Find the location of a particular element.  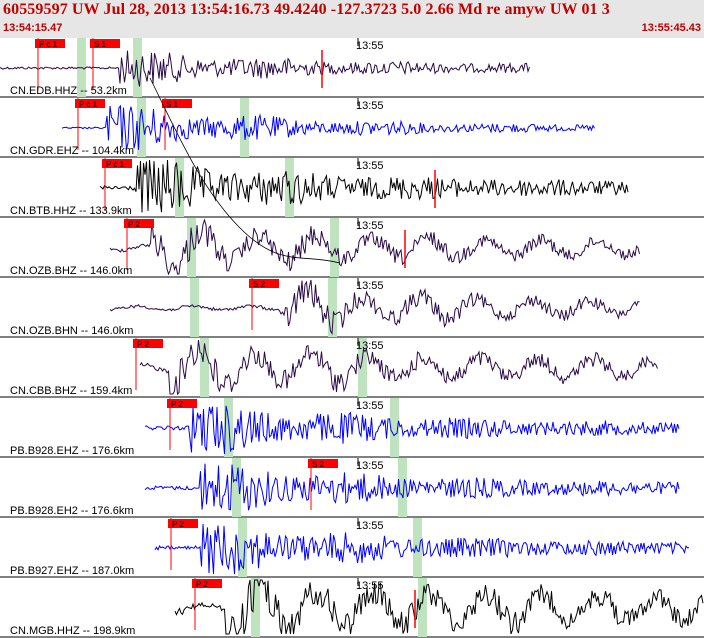

trace-row: 13:55 P 2 PB.B928.EHZ -- 176.6km is located at coordinates (352, 428).